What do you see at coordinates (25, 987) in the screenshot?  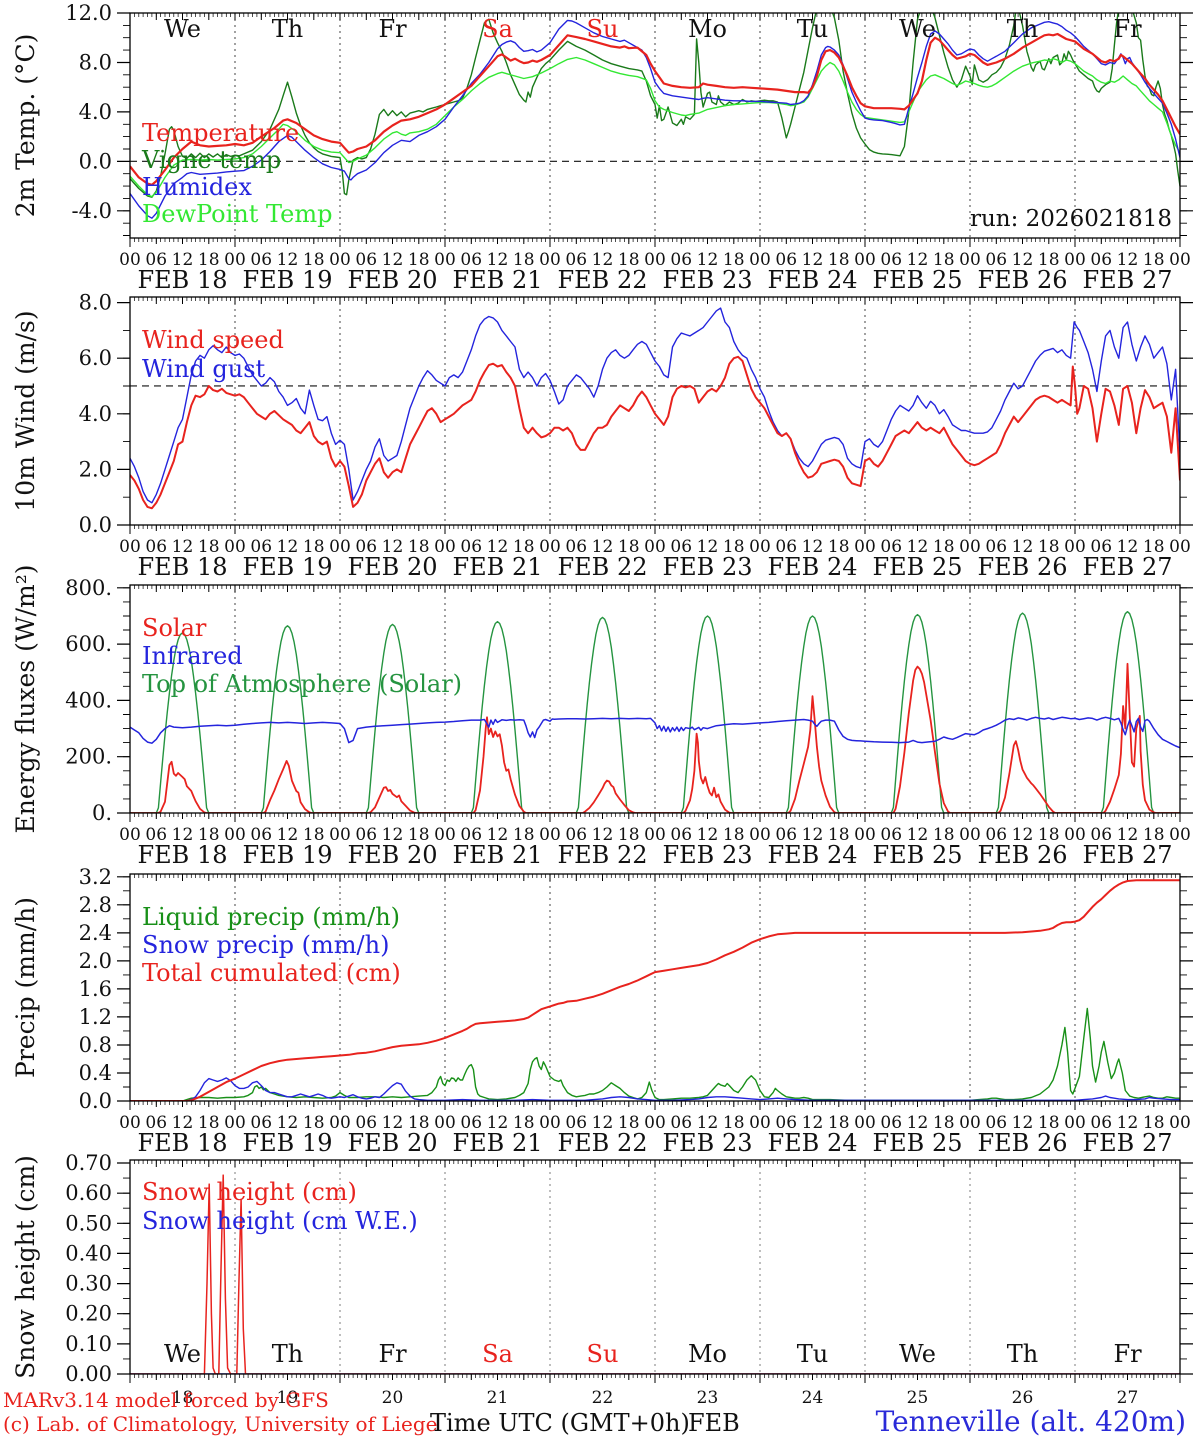 I see `y-axis-title-precip: Precip (mm/h)` at bounding box center [25, 987].